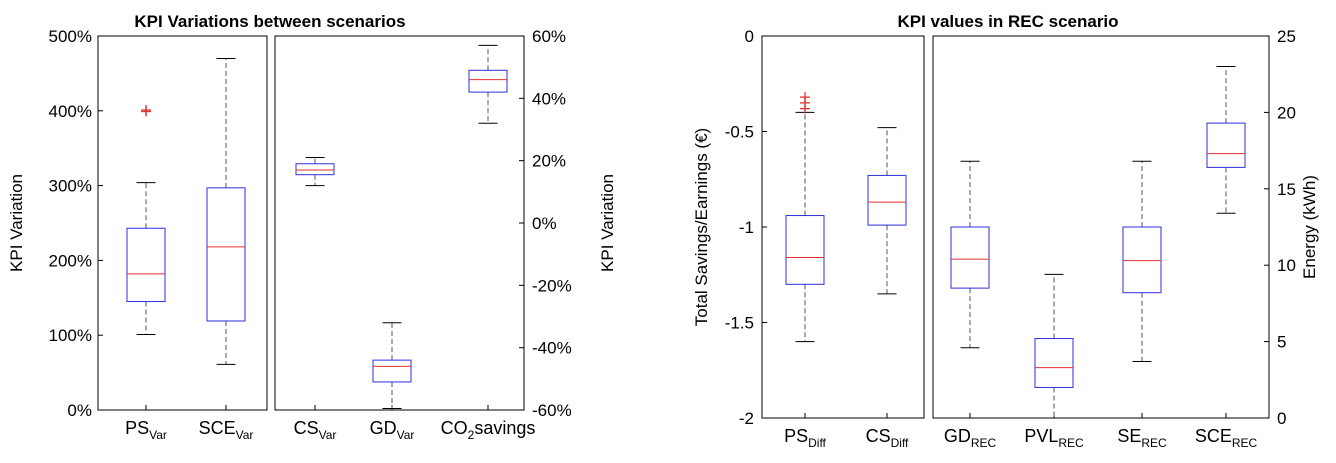 This screenshot has height=463, width=1336. What do you see at coordinates (549, 161) in the screenshot?
I see `y-tick-label: 20%` at bounding box center [549, 161].